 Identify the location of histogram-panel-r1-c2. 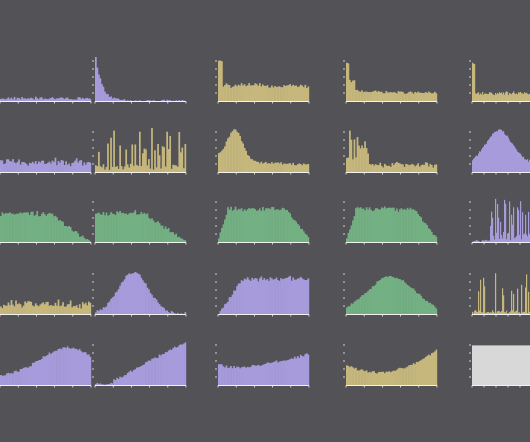
(262, 152).